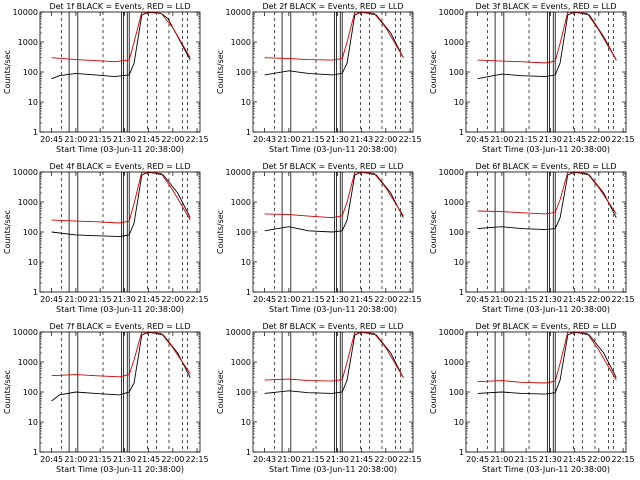 The width and height of the screenshot is (640, 480). I want to click on chart-title: Det 5f BLACK = Events, RED = LLD, so click(332, 166).